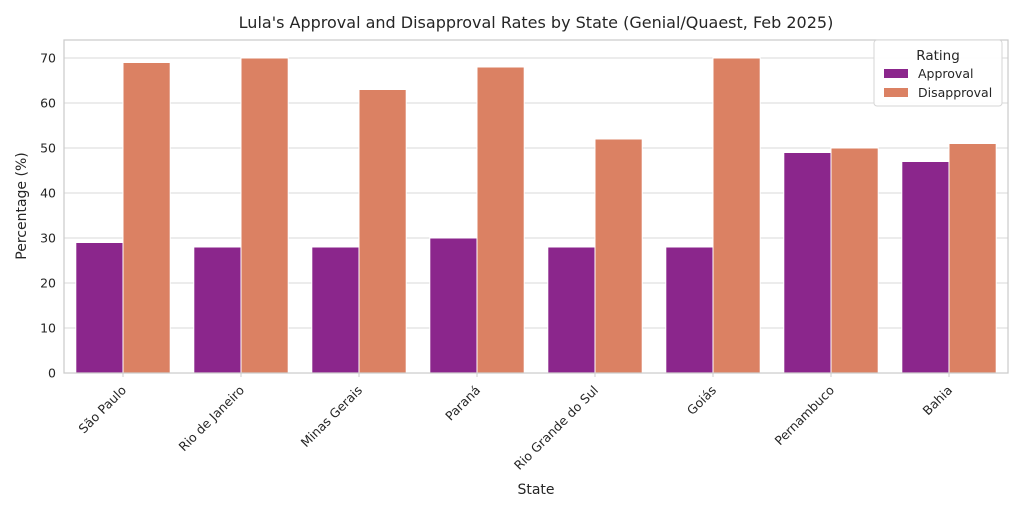 Image resolution: width=1024 pixels, height=512 pixels. Describe the element at coordinates (102, 410) in the screenshot. I see `x-tick-label: São Paulo` at that location.